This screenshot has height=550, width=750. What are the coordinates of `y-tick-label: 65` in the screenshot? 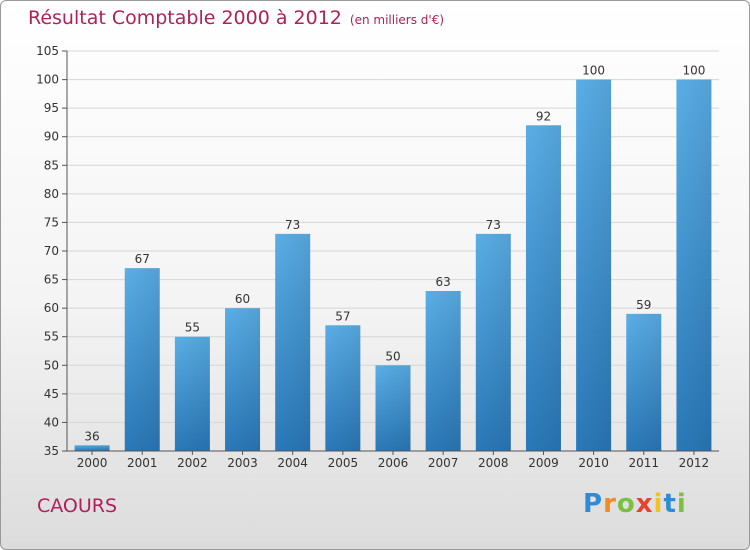 It's located at (51, 280).